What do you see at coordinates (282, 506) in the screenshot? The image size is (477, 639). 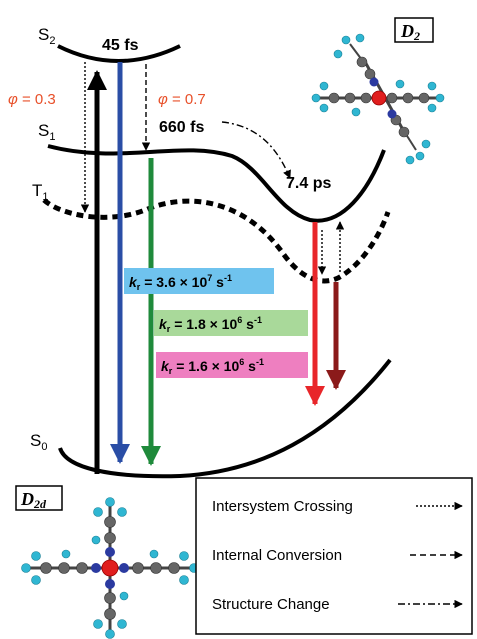 I see `legend-isc-label: Intersystem Crossing` at bounding box center [282, 506].